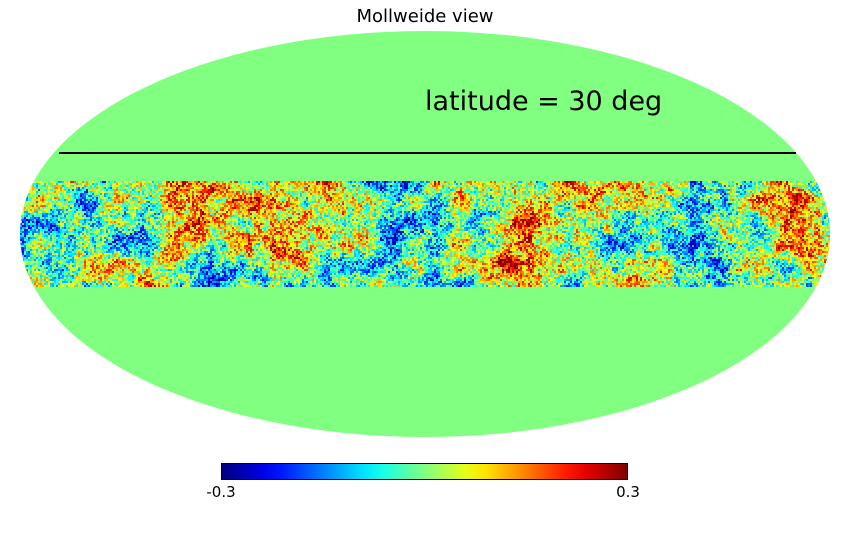 Image resolution: width=850 pixels, height=540 pixels. Describe the element at coordinates (221, 492) in the screenshot. I see `colorbar-min-label: -0.3` at that location.